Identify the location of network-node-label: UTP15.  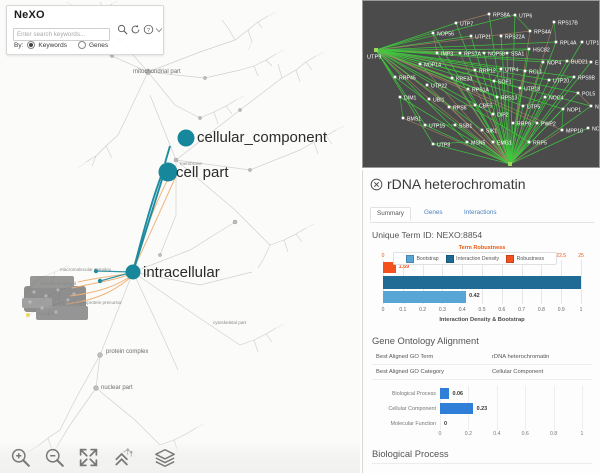
(437, 126).